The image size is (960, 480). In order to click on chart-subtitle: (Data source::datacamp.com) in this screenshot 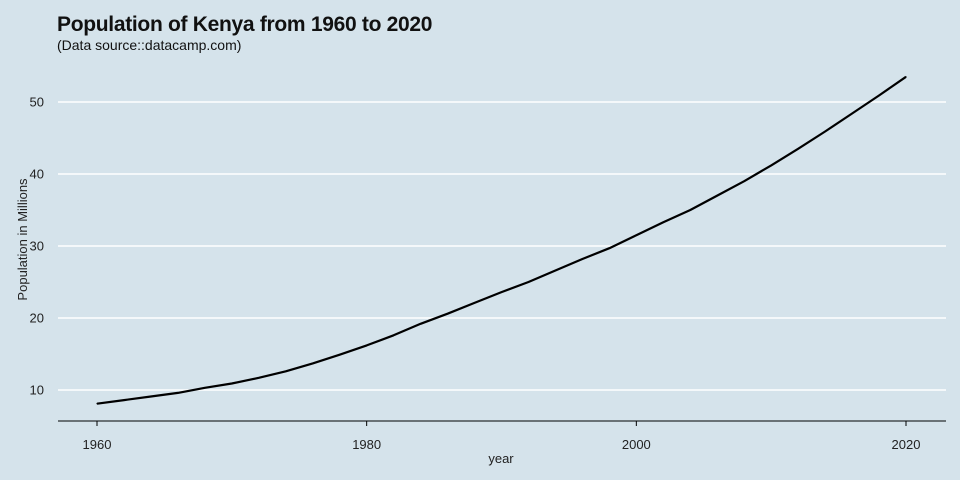, I will do `click(149, 45)`.